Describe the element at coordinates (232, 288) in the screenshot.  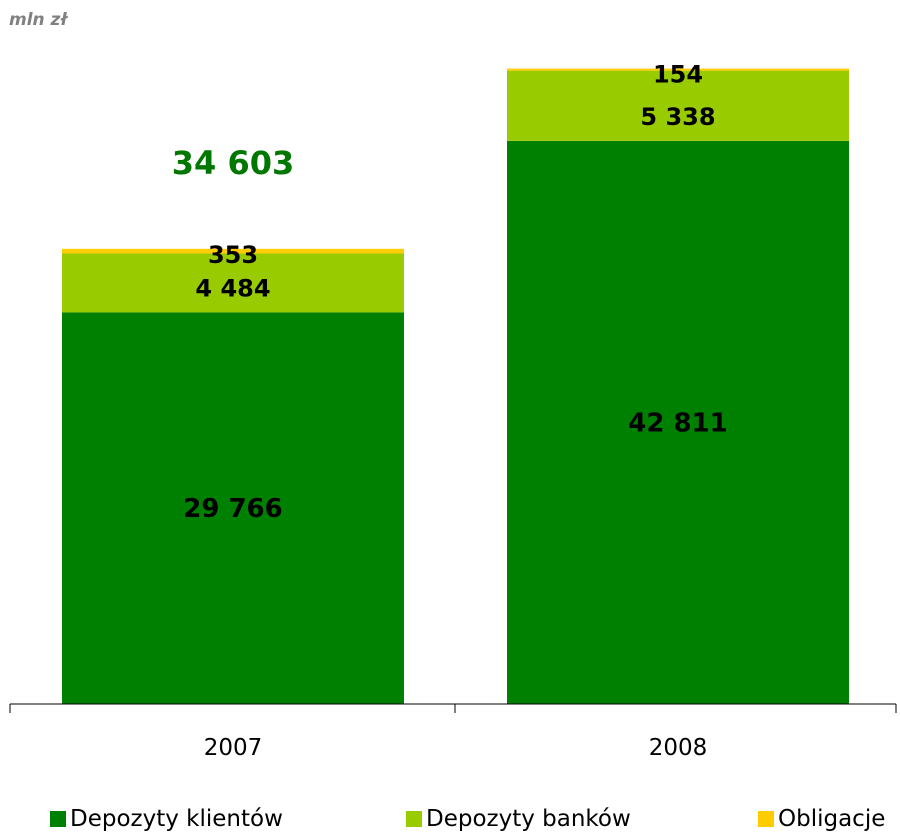
I see `data-label-banks-2007: 4 484` at that location.